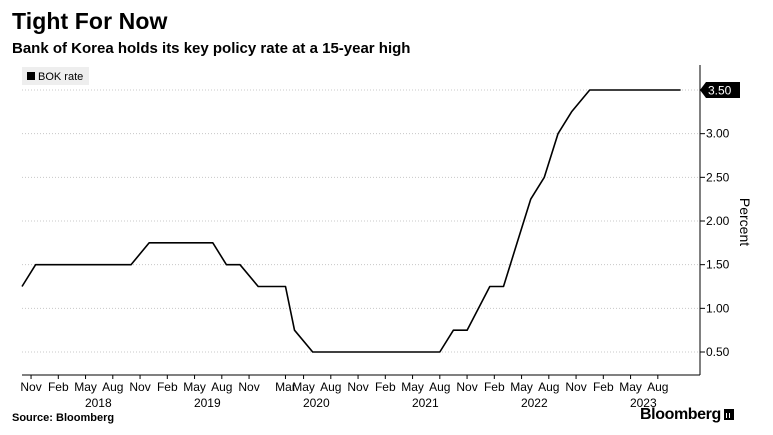 This screenshot has height=435, width=773. What do you see at coordinates (90, 21) in the screenshot?
I see `chart-title: Tight For Now` at bounding box center [90, 21].